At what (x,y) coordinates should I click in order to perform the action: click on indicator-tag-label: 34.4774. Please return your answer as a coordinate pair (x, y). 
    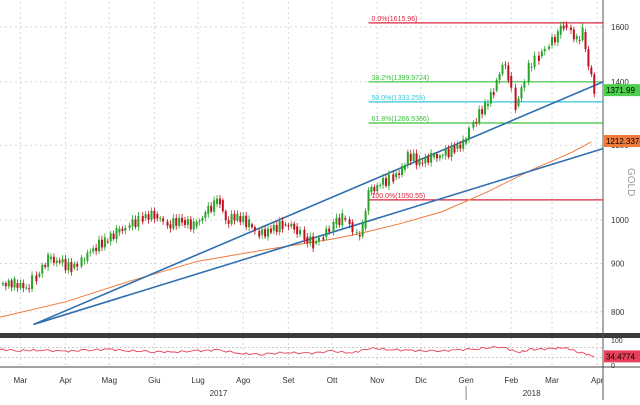
    Looking at the image, I should click on (620, 356).